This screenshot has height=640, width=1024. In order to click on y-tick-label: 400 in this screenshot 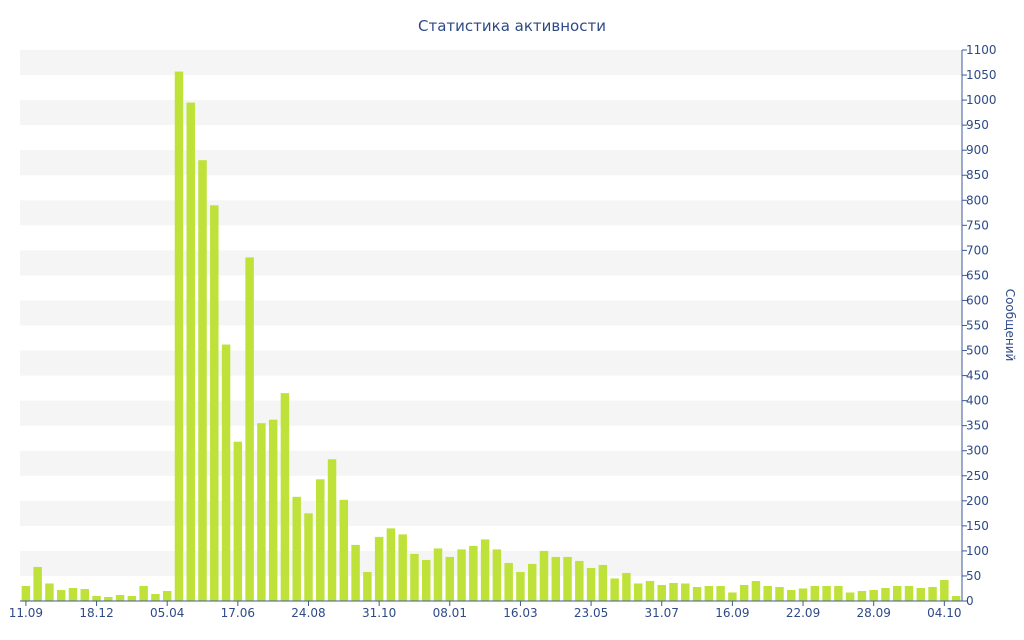, I will do `click(977, 401)`.